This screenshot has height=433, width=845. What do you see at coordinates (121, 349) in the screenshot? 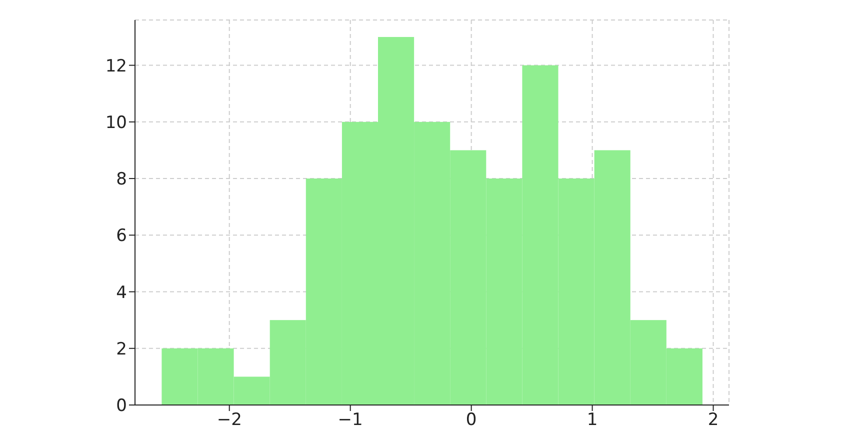
I see `y-tick-label: 2` at bounding box center [121, 349].